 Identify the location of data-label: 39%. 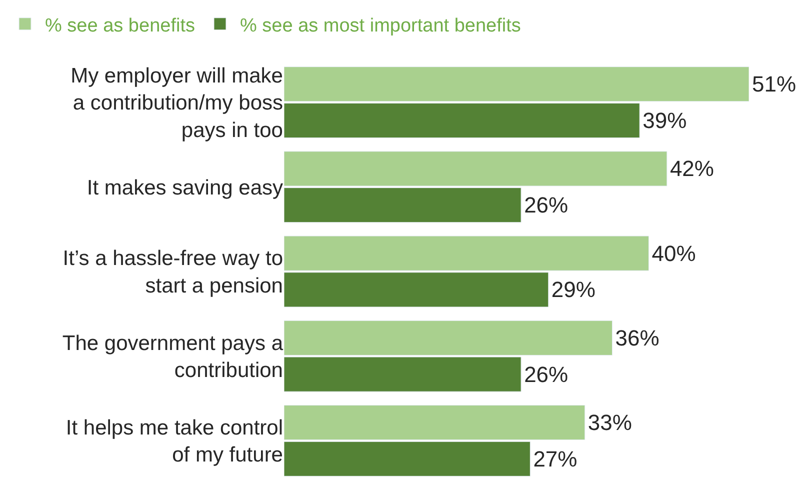
(664, 120).